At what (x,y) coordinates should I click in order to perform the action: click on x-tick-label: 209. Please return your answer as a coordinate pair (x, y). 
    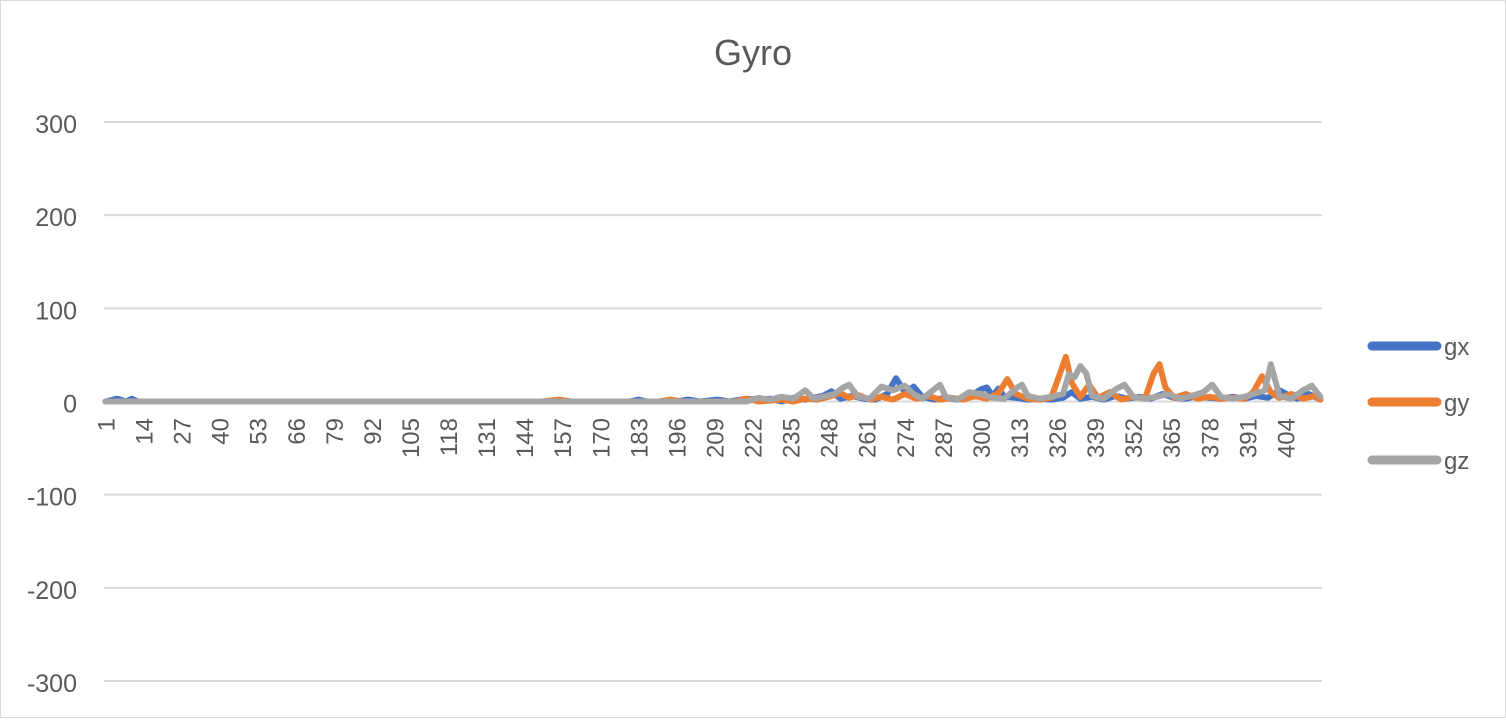
    Looking at the image, I should click on (715, 438).